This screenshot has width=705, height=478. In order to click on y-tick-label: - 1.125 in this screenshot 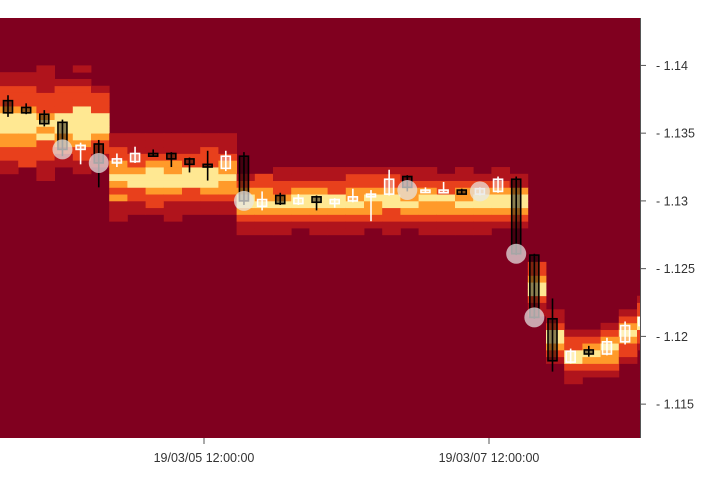, I will do `click(675, 269)`.